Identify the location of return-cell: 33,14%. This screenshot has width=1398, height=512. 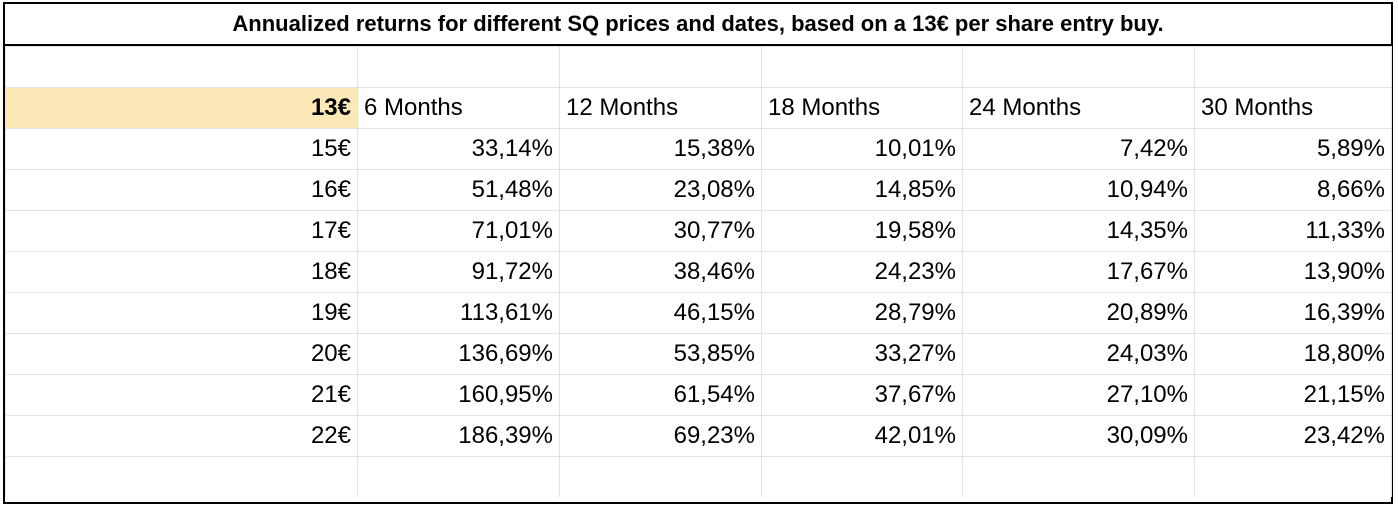
(458, 149).